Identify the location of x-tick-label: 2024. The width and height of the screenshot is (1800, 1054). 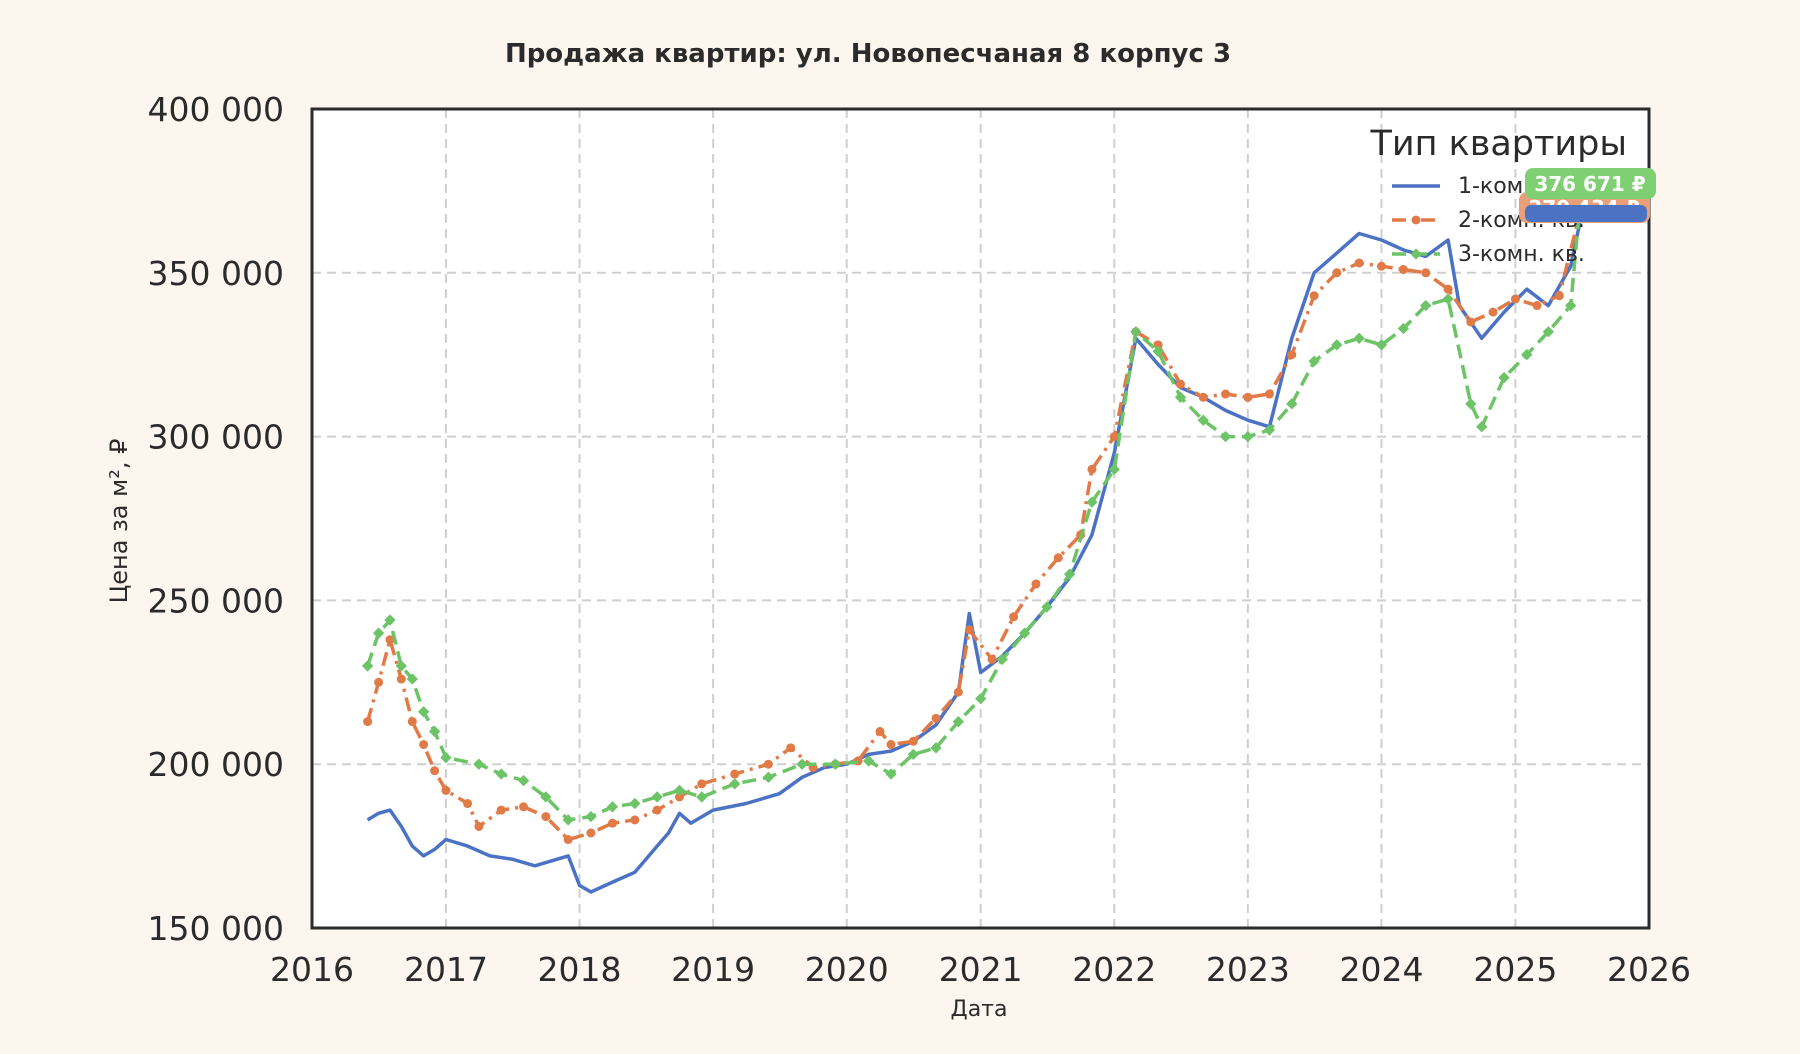
(1381, 969).